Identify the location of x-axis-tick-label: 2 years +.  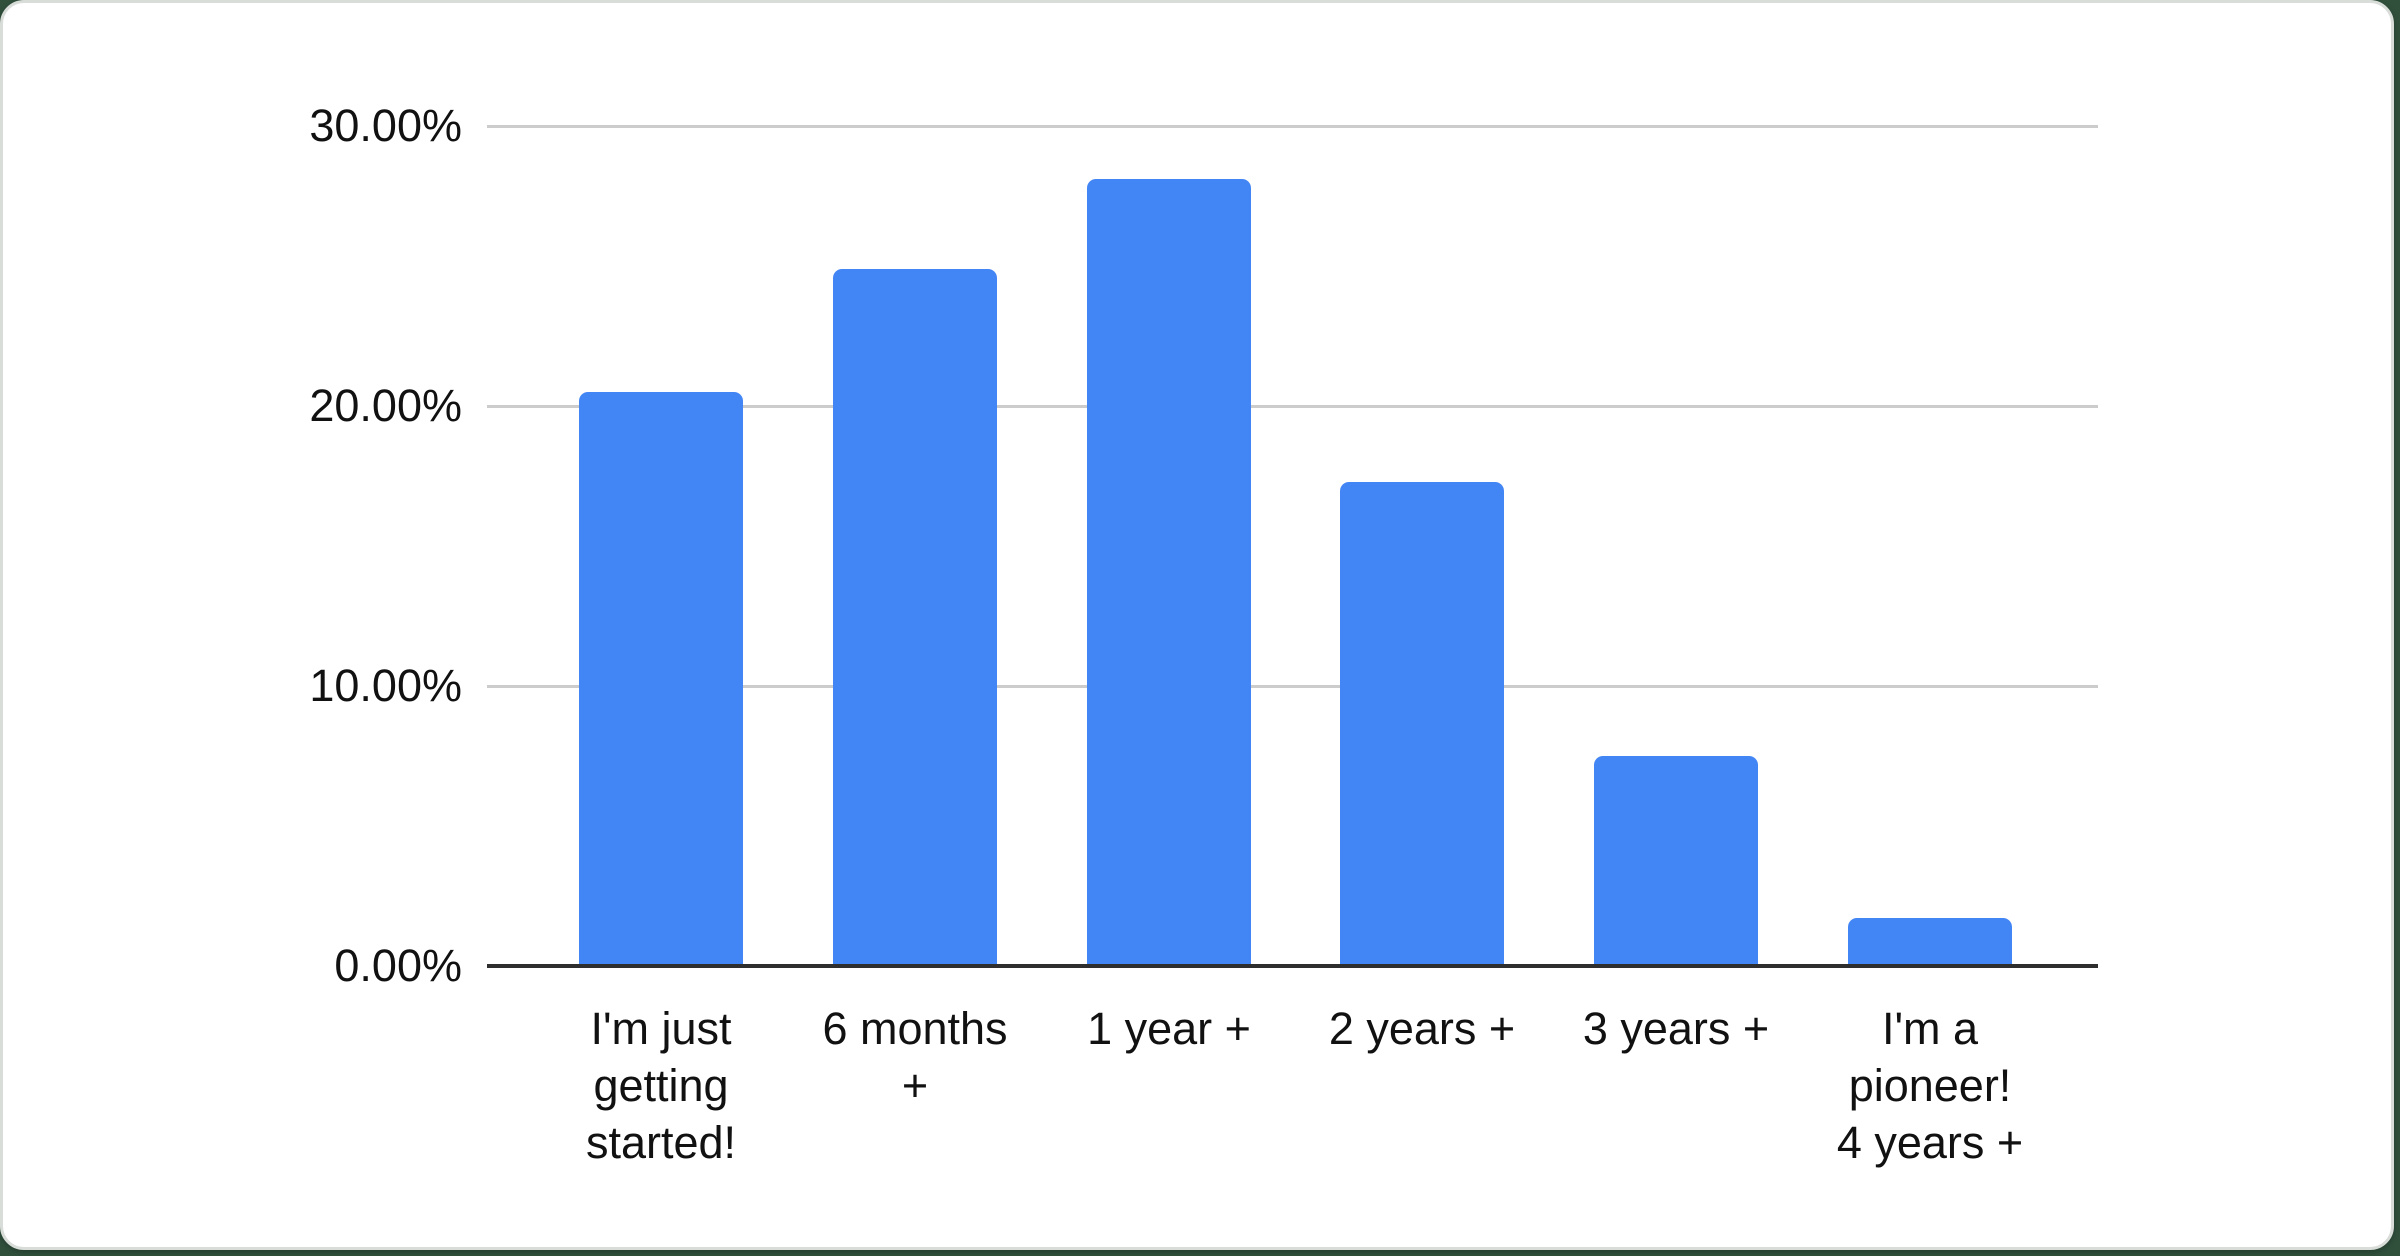
(1422, 1028).